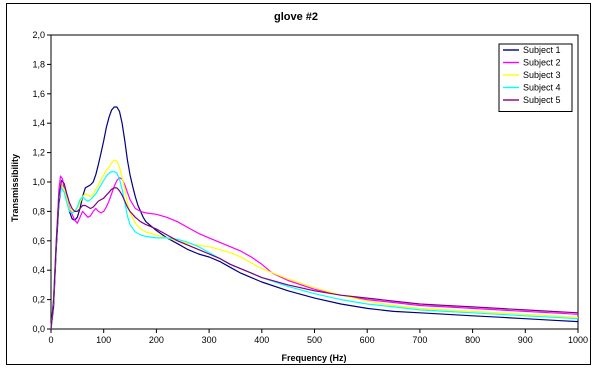 This screenshot has height=369, width=598. I want to click on x-tick-label: 1000, so click(578, 340).